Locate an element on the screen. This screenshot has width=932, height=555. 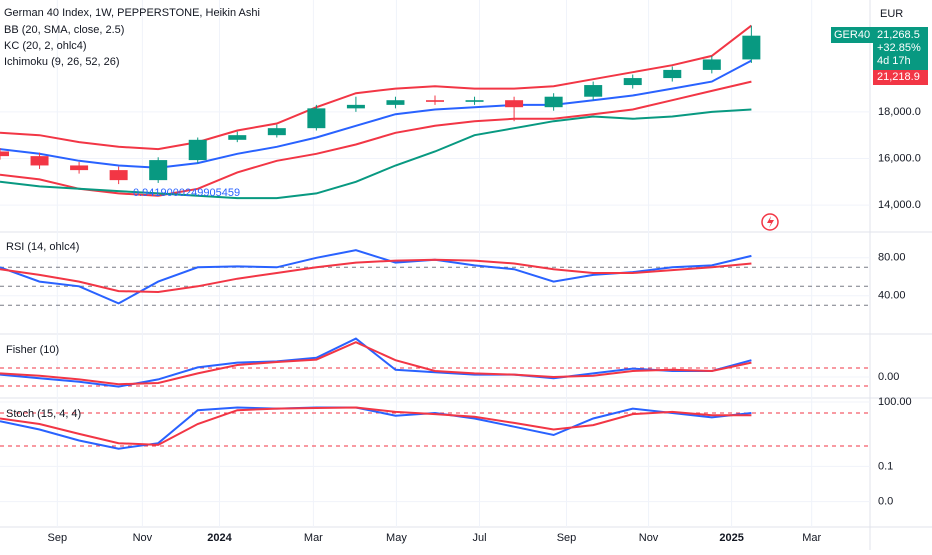
y-tick-label: 0.0 is located at coordinates (885, 502).